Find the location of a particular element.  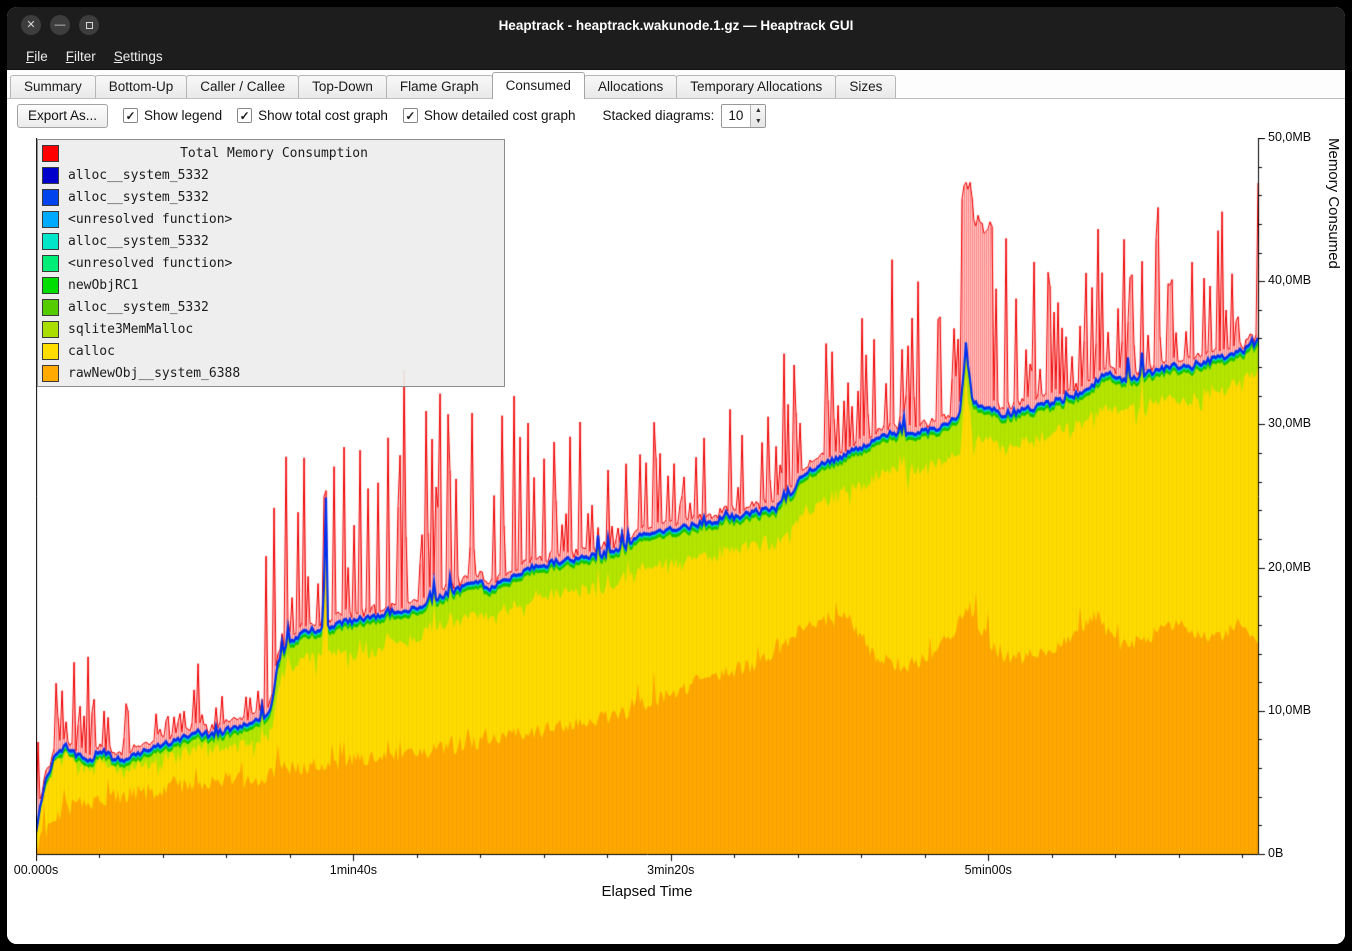

legend-title-row: Total Memory Consumption is located at coordinates (271, 153).